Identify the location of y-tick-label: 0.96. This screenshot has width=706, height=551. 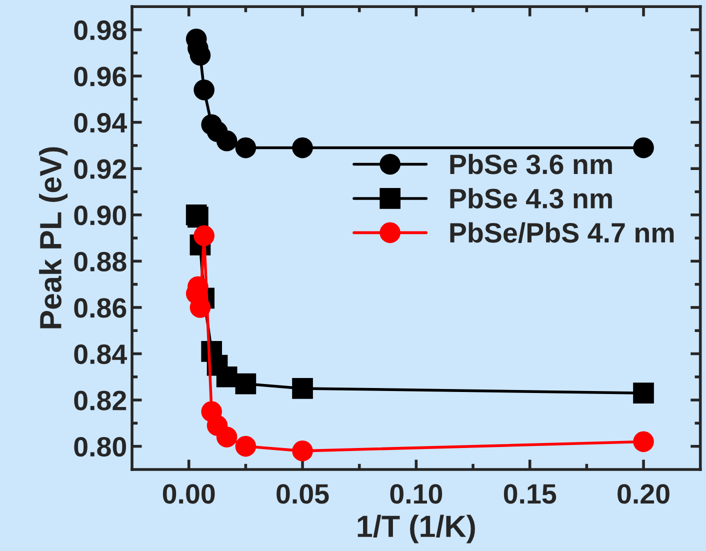
(100, 76).